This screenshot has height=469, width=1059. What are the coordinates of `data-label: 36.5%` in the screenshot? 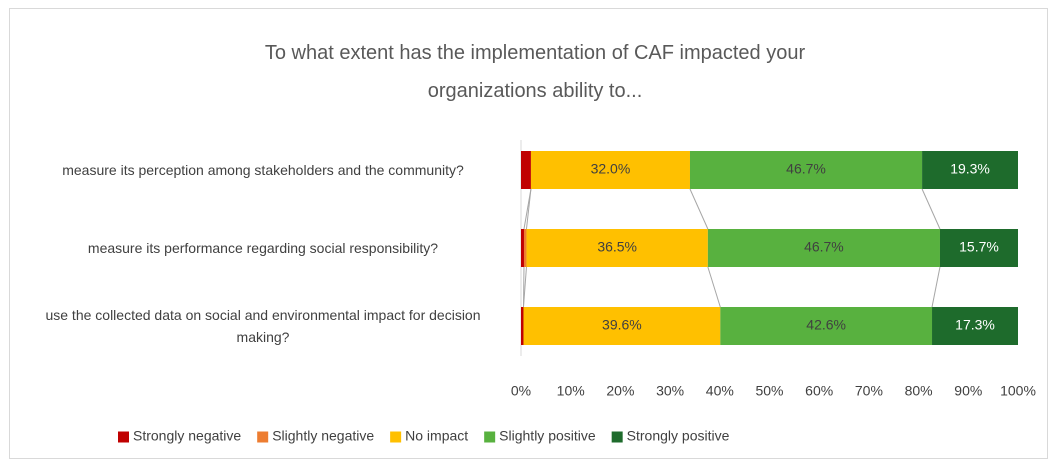 It's located at (617, 247).